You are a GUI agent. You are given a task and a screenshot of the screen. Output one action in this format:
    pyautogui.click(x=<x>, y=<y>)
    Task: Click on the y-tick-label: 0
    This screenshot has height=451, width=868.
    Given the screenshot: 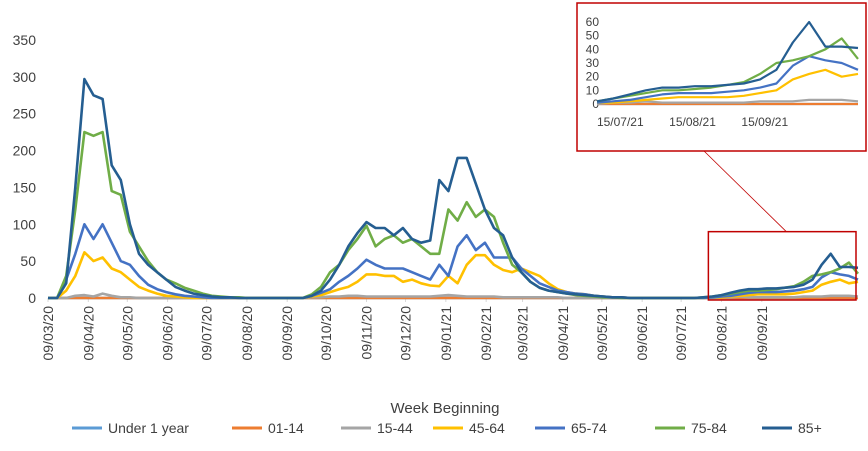 What is the action you would take?
    pyautogui.click(x=32, y=298)
    